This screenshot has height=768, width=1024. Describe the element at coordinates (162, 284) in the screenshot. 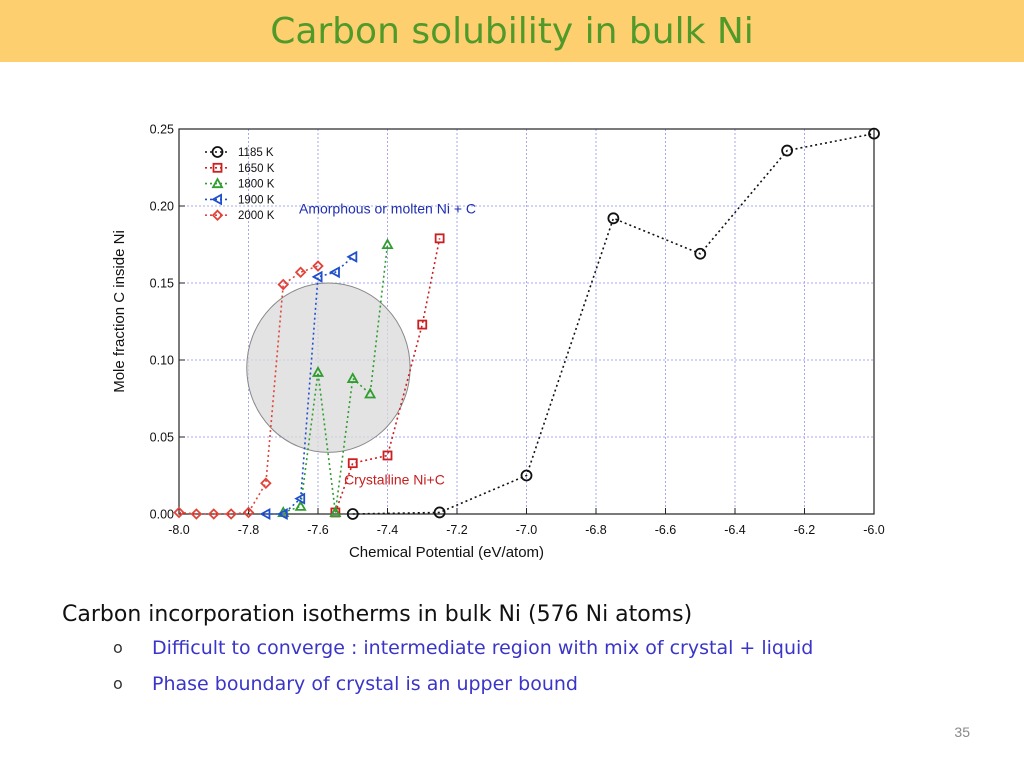

I see `y-tick-label: 0.15` at that location.